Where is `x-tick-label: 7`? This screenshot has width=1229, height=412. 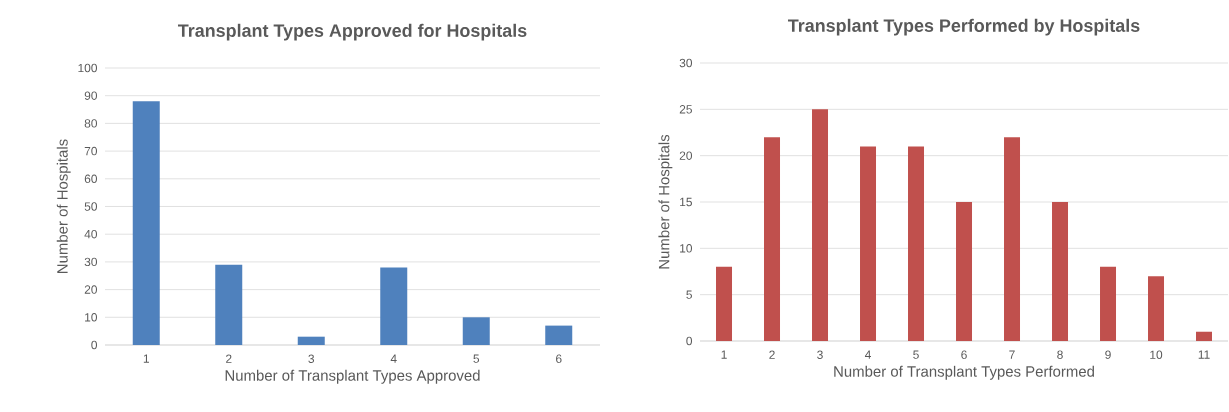
x-tick-label: 7 is located at coordinates (1012, 354).